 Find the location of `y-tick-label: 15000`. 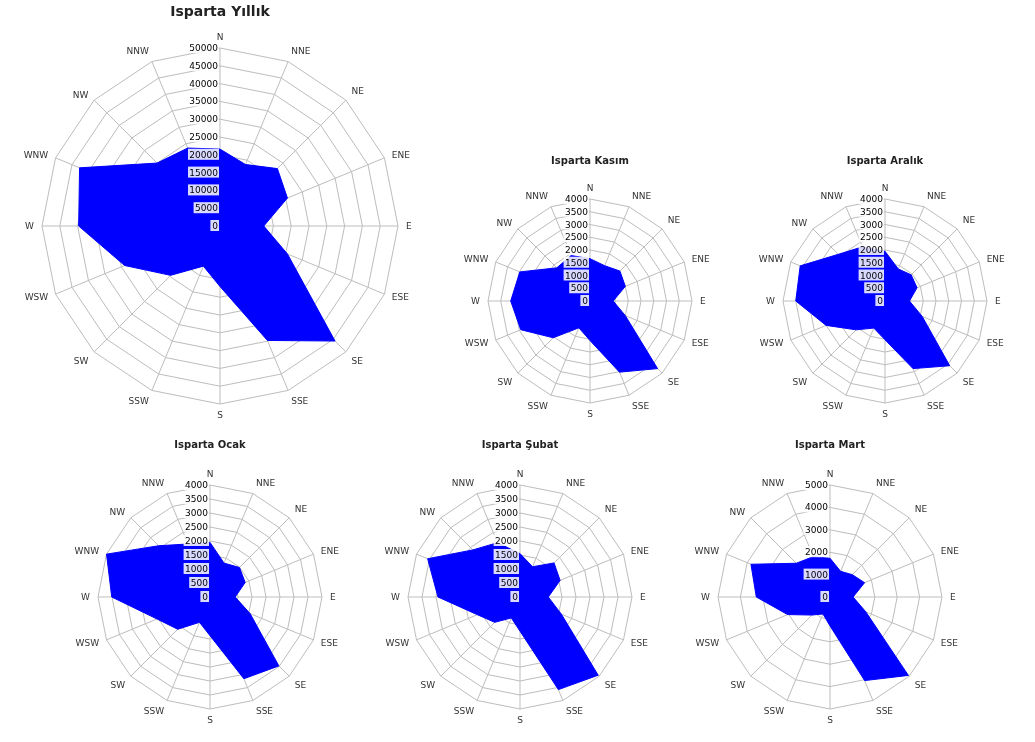

y-tick-label: 15000 is located at coordinates (204, 172).